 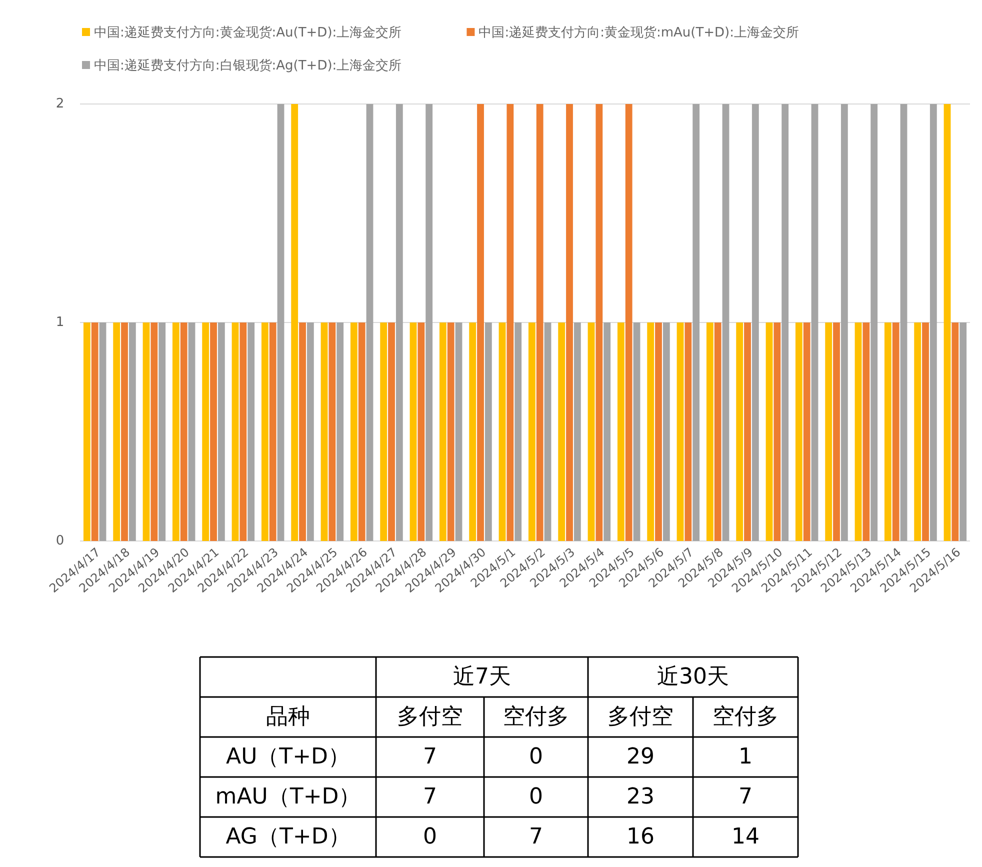 I want to click on data-label: 14, so click(x=746, y=837).